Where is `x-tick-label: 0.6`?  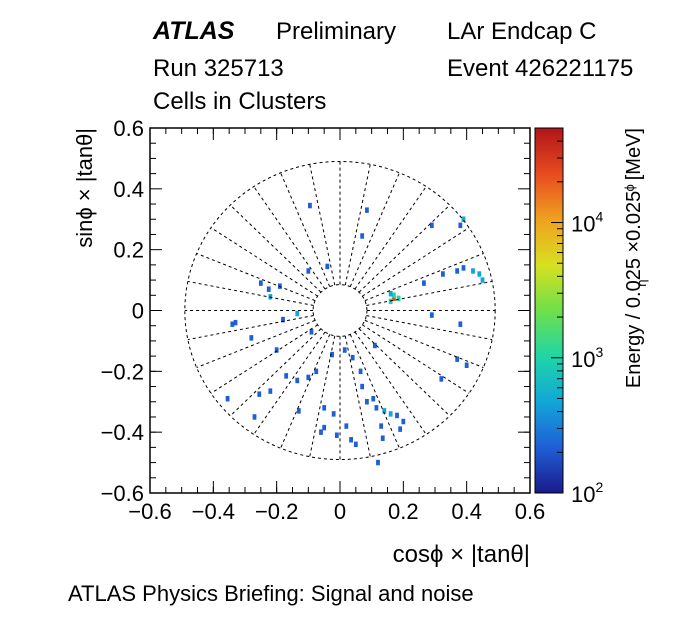 x-tick-label: 0.6 is located at coordinates (530, 511).